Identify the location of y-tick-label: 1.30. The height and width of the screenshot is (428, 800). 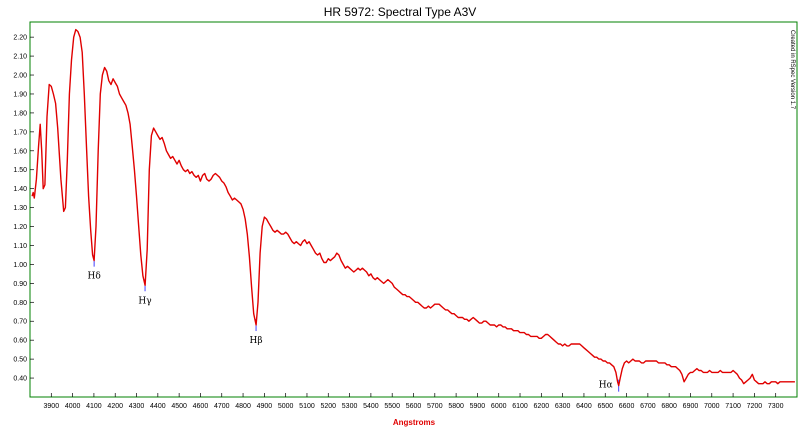
(20, 208).